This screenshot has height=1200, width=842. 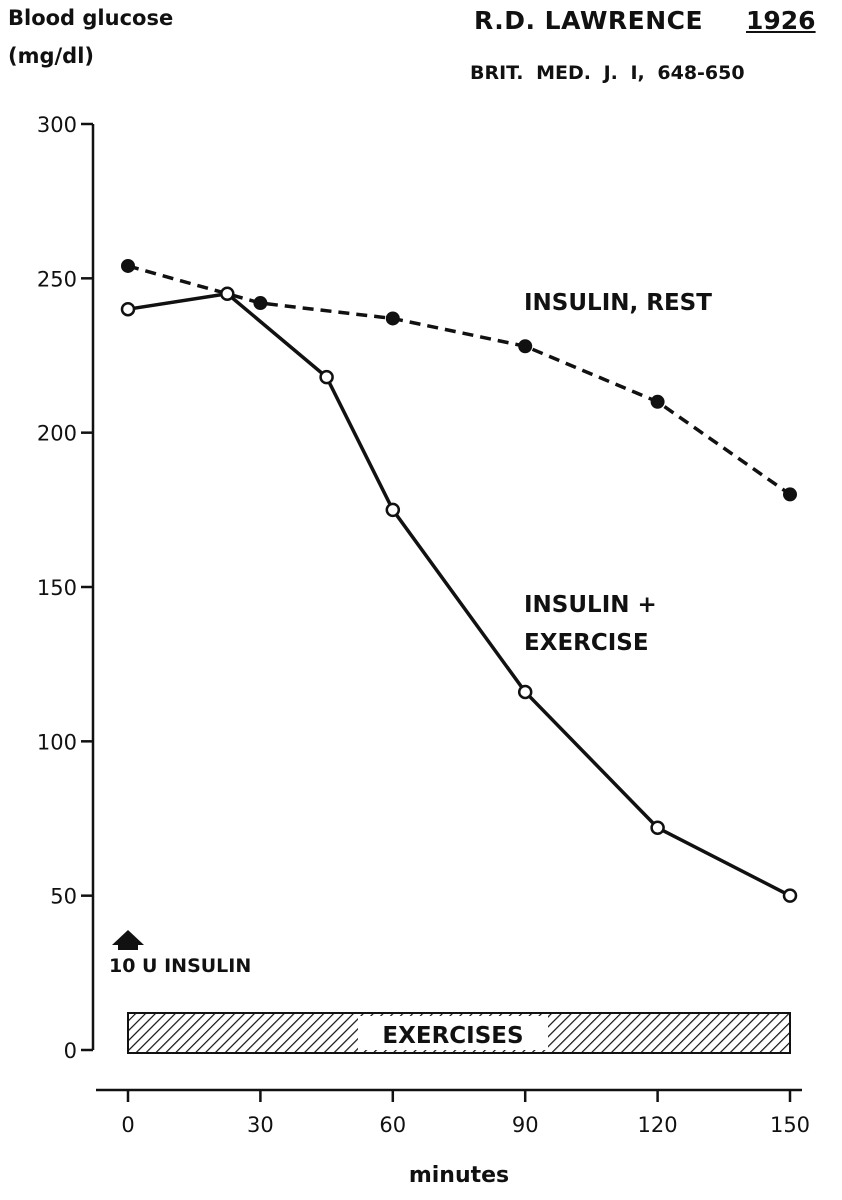 What do you see at coordinates (57, 279) in the screenshot?
I see `y-tick-label: 250` at bounding box center [57, 279].